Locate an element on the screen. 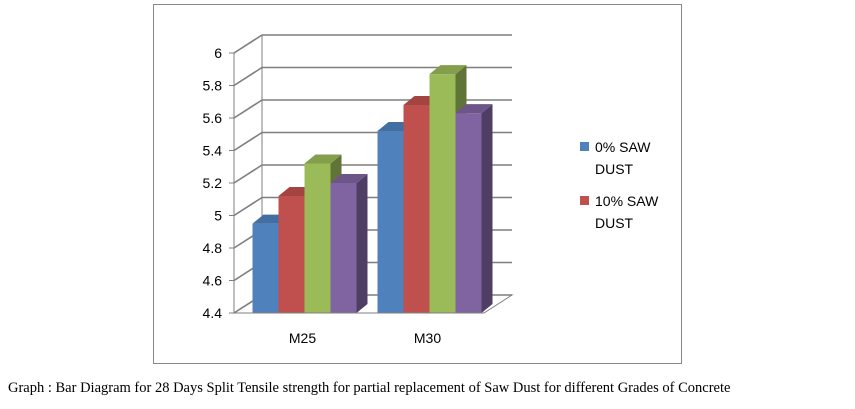 This screenshot has height=409, width=855. x-category-label: M25 is located at coordinates (302, 338).